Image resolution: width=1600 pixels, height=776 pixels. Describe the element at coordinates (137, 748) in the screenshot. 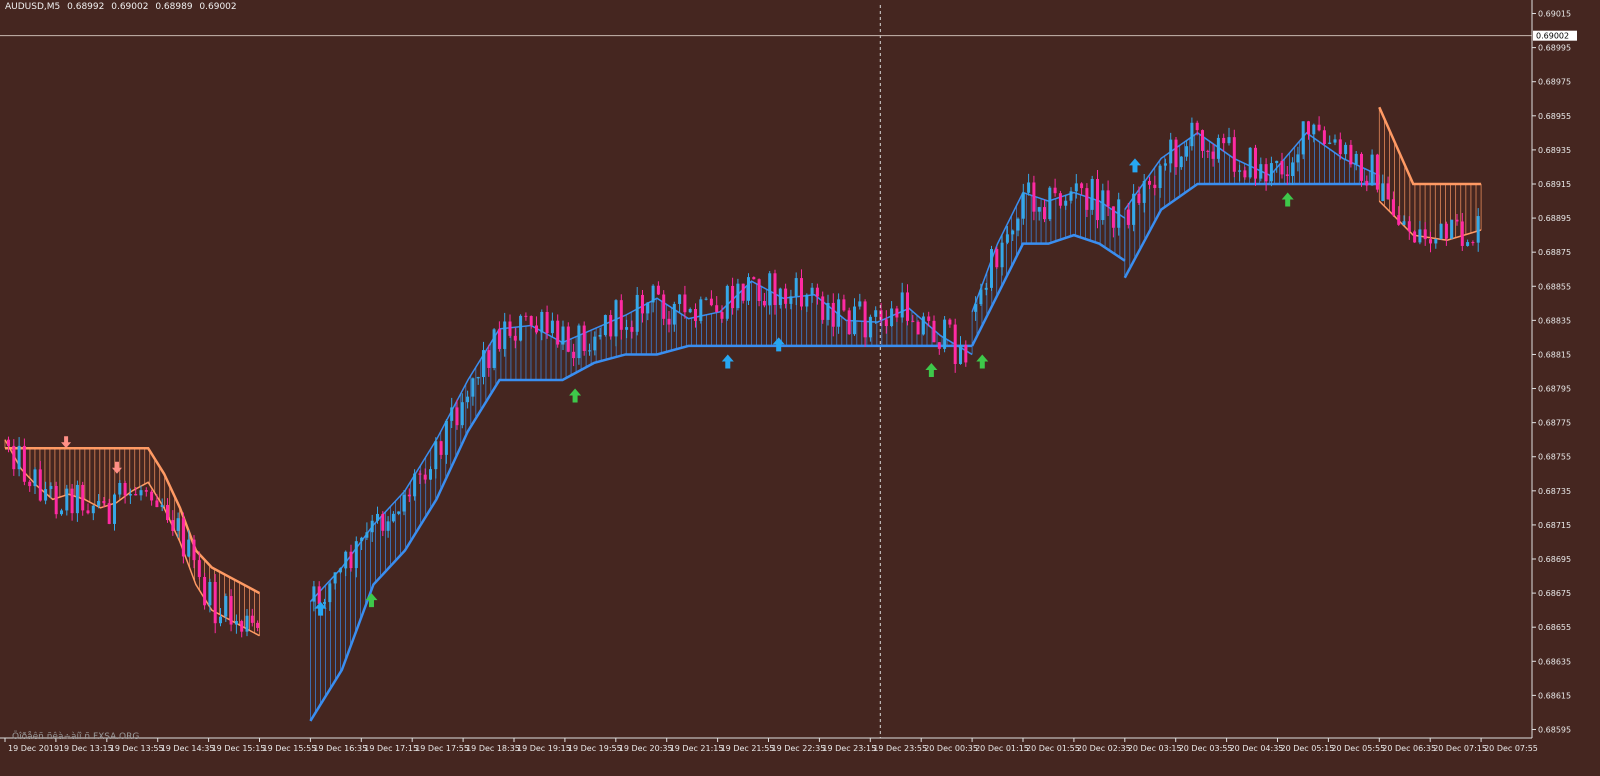

I see `x-tick-label: 19 Dec 13:55` at that location.